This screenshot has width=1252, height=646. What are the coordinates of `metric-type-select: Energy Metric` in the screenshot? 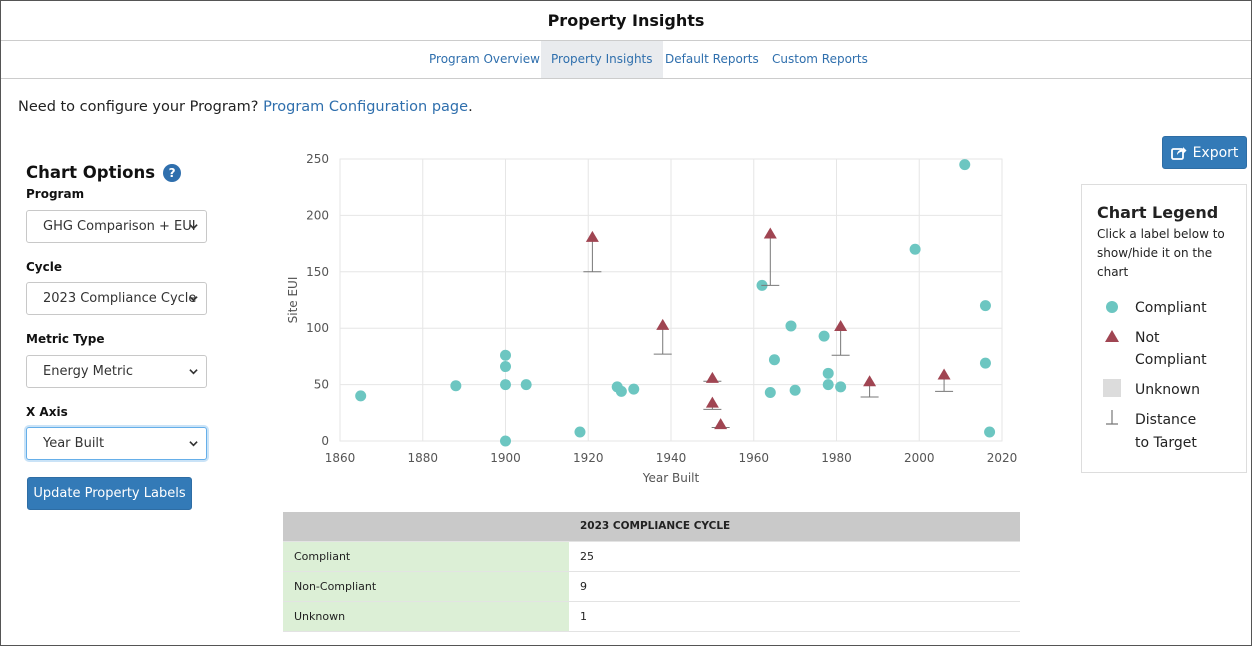 It's located at (116, 371).